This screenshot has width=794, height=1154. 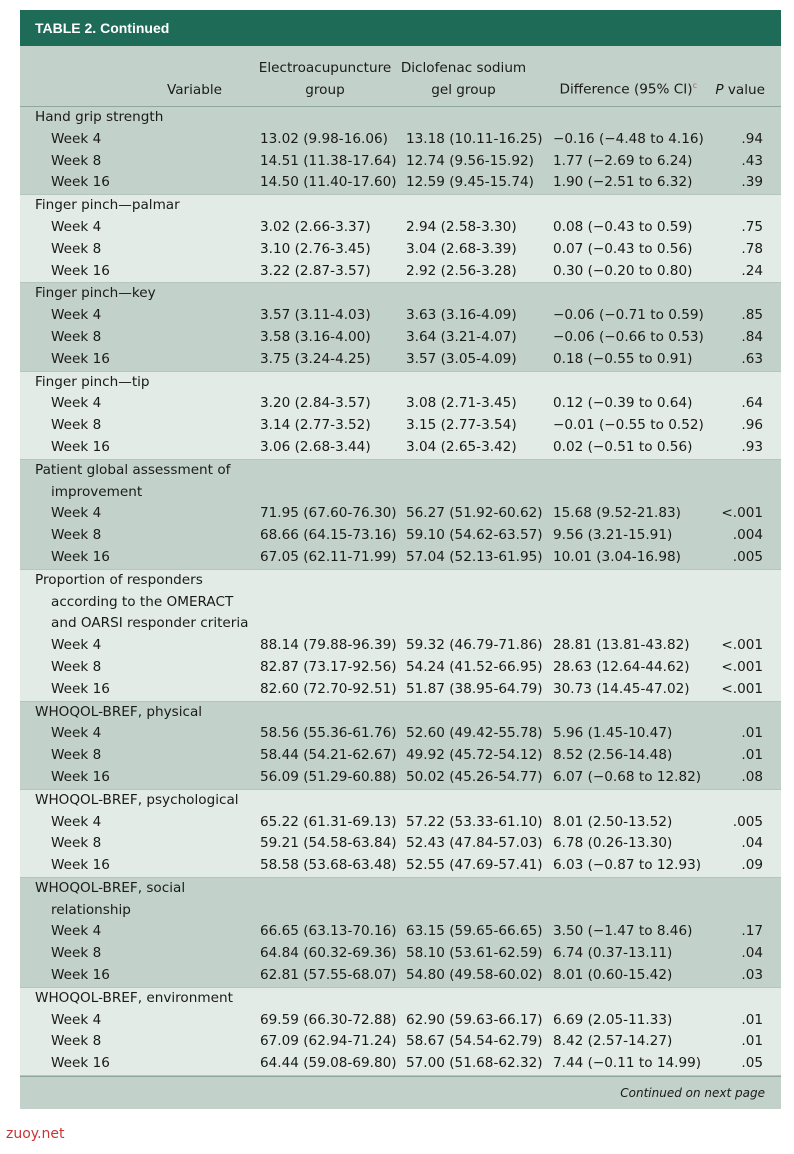 What do you see at coordinates (619, 514) in the screenshot?
I see `difference-cell: 15.68 (9.52-21.83)` at bounding box center [619, 514].